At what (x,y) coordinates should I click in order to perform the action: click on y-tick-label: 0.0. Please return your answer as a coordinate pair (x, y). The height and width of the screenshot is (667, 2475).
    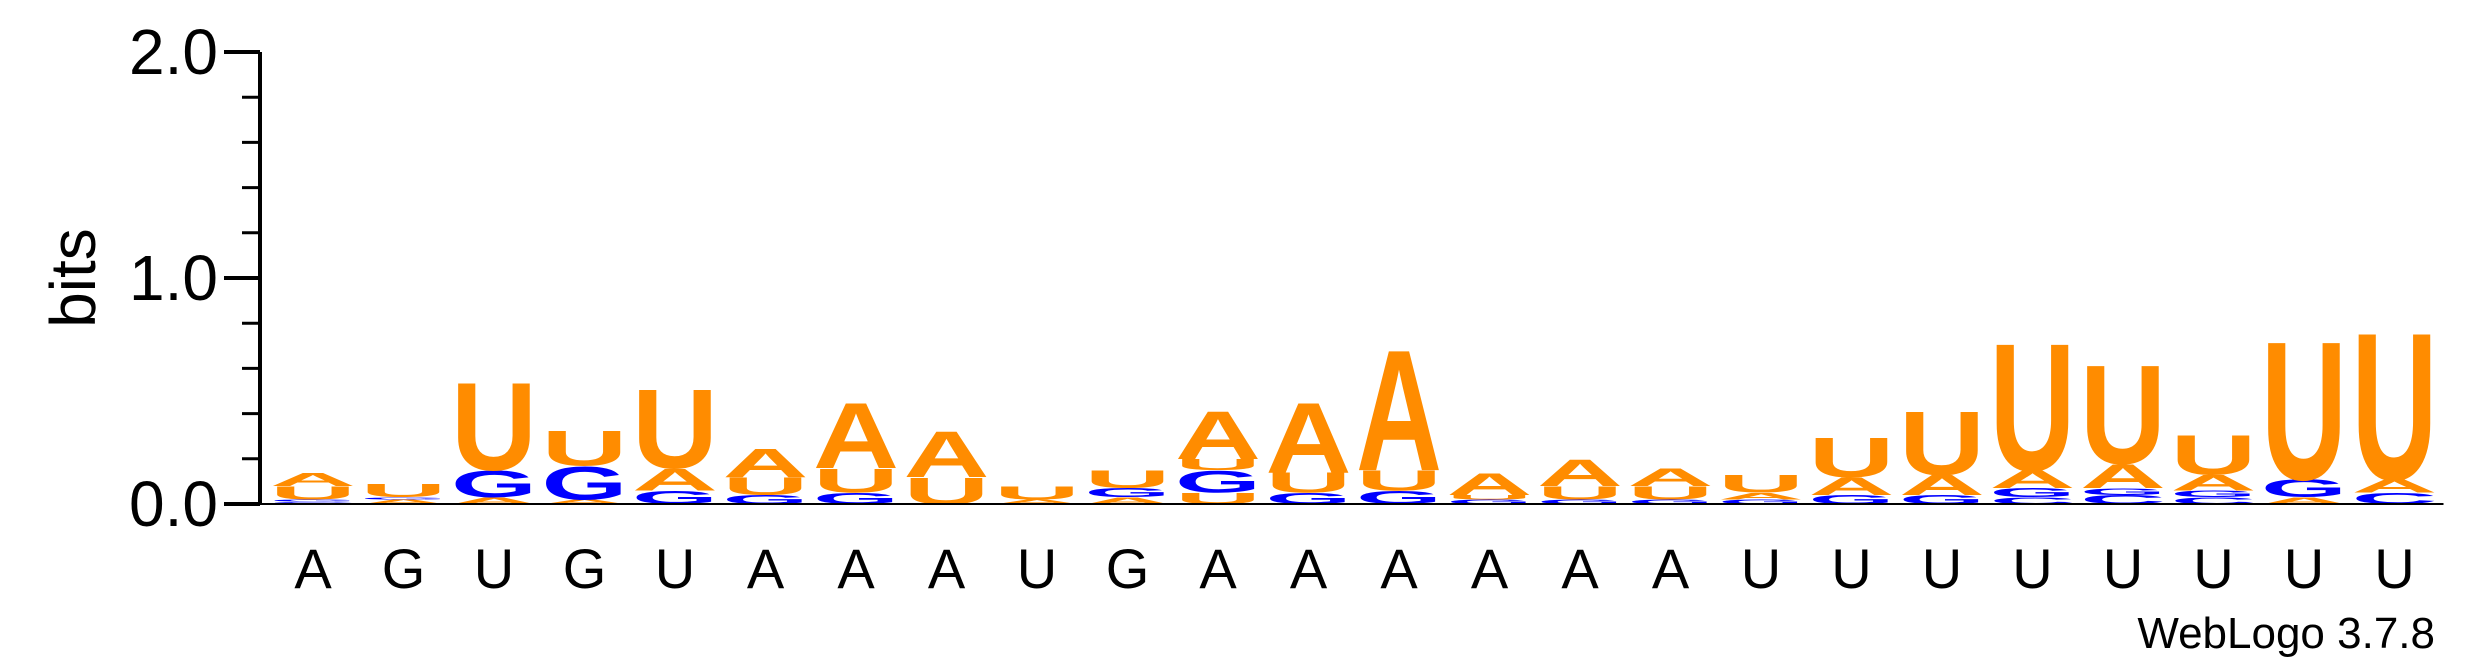
    Looking at the image, I should click on (173, 504).